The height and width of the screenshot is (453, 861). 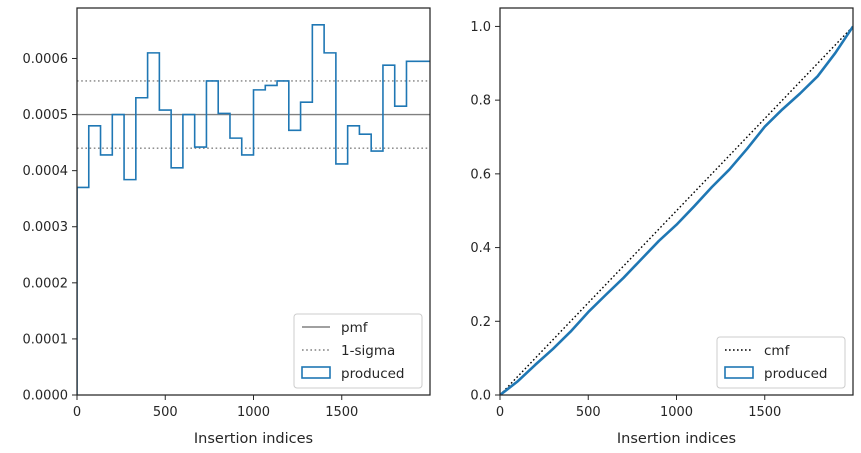 I want to click on legend: cmf produced, so click(x=781, y=362).